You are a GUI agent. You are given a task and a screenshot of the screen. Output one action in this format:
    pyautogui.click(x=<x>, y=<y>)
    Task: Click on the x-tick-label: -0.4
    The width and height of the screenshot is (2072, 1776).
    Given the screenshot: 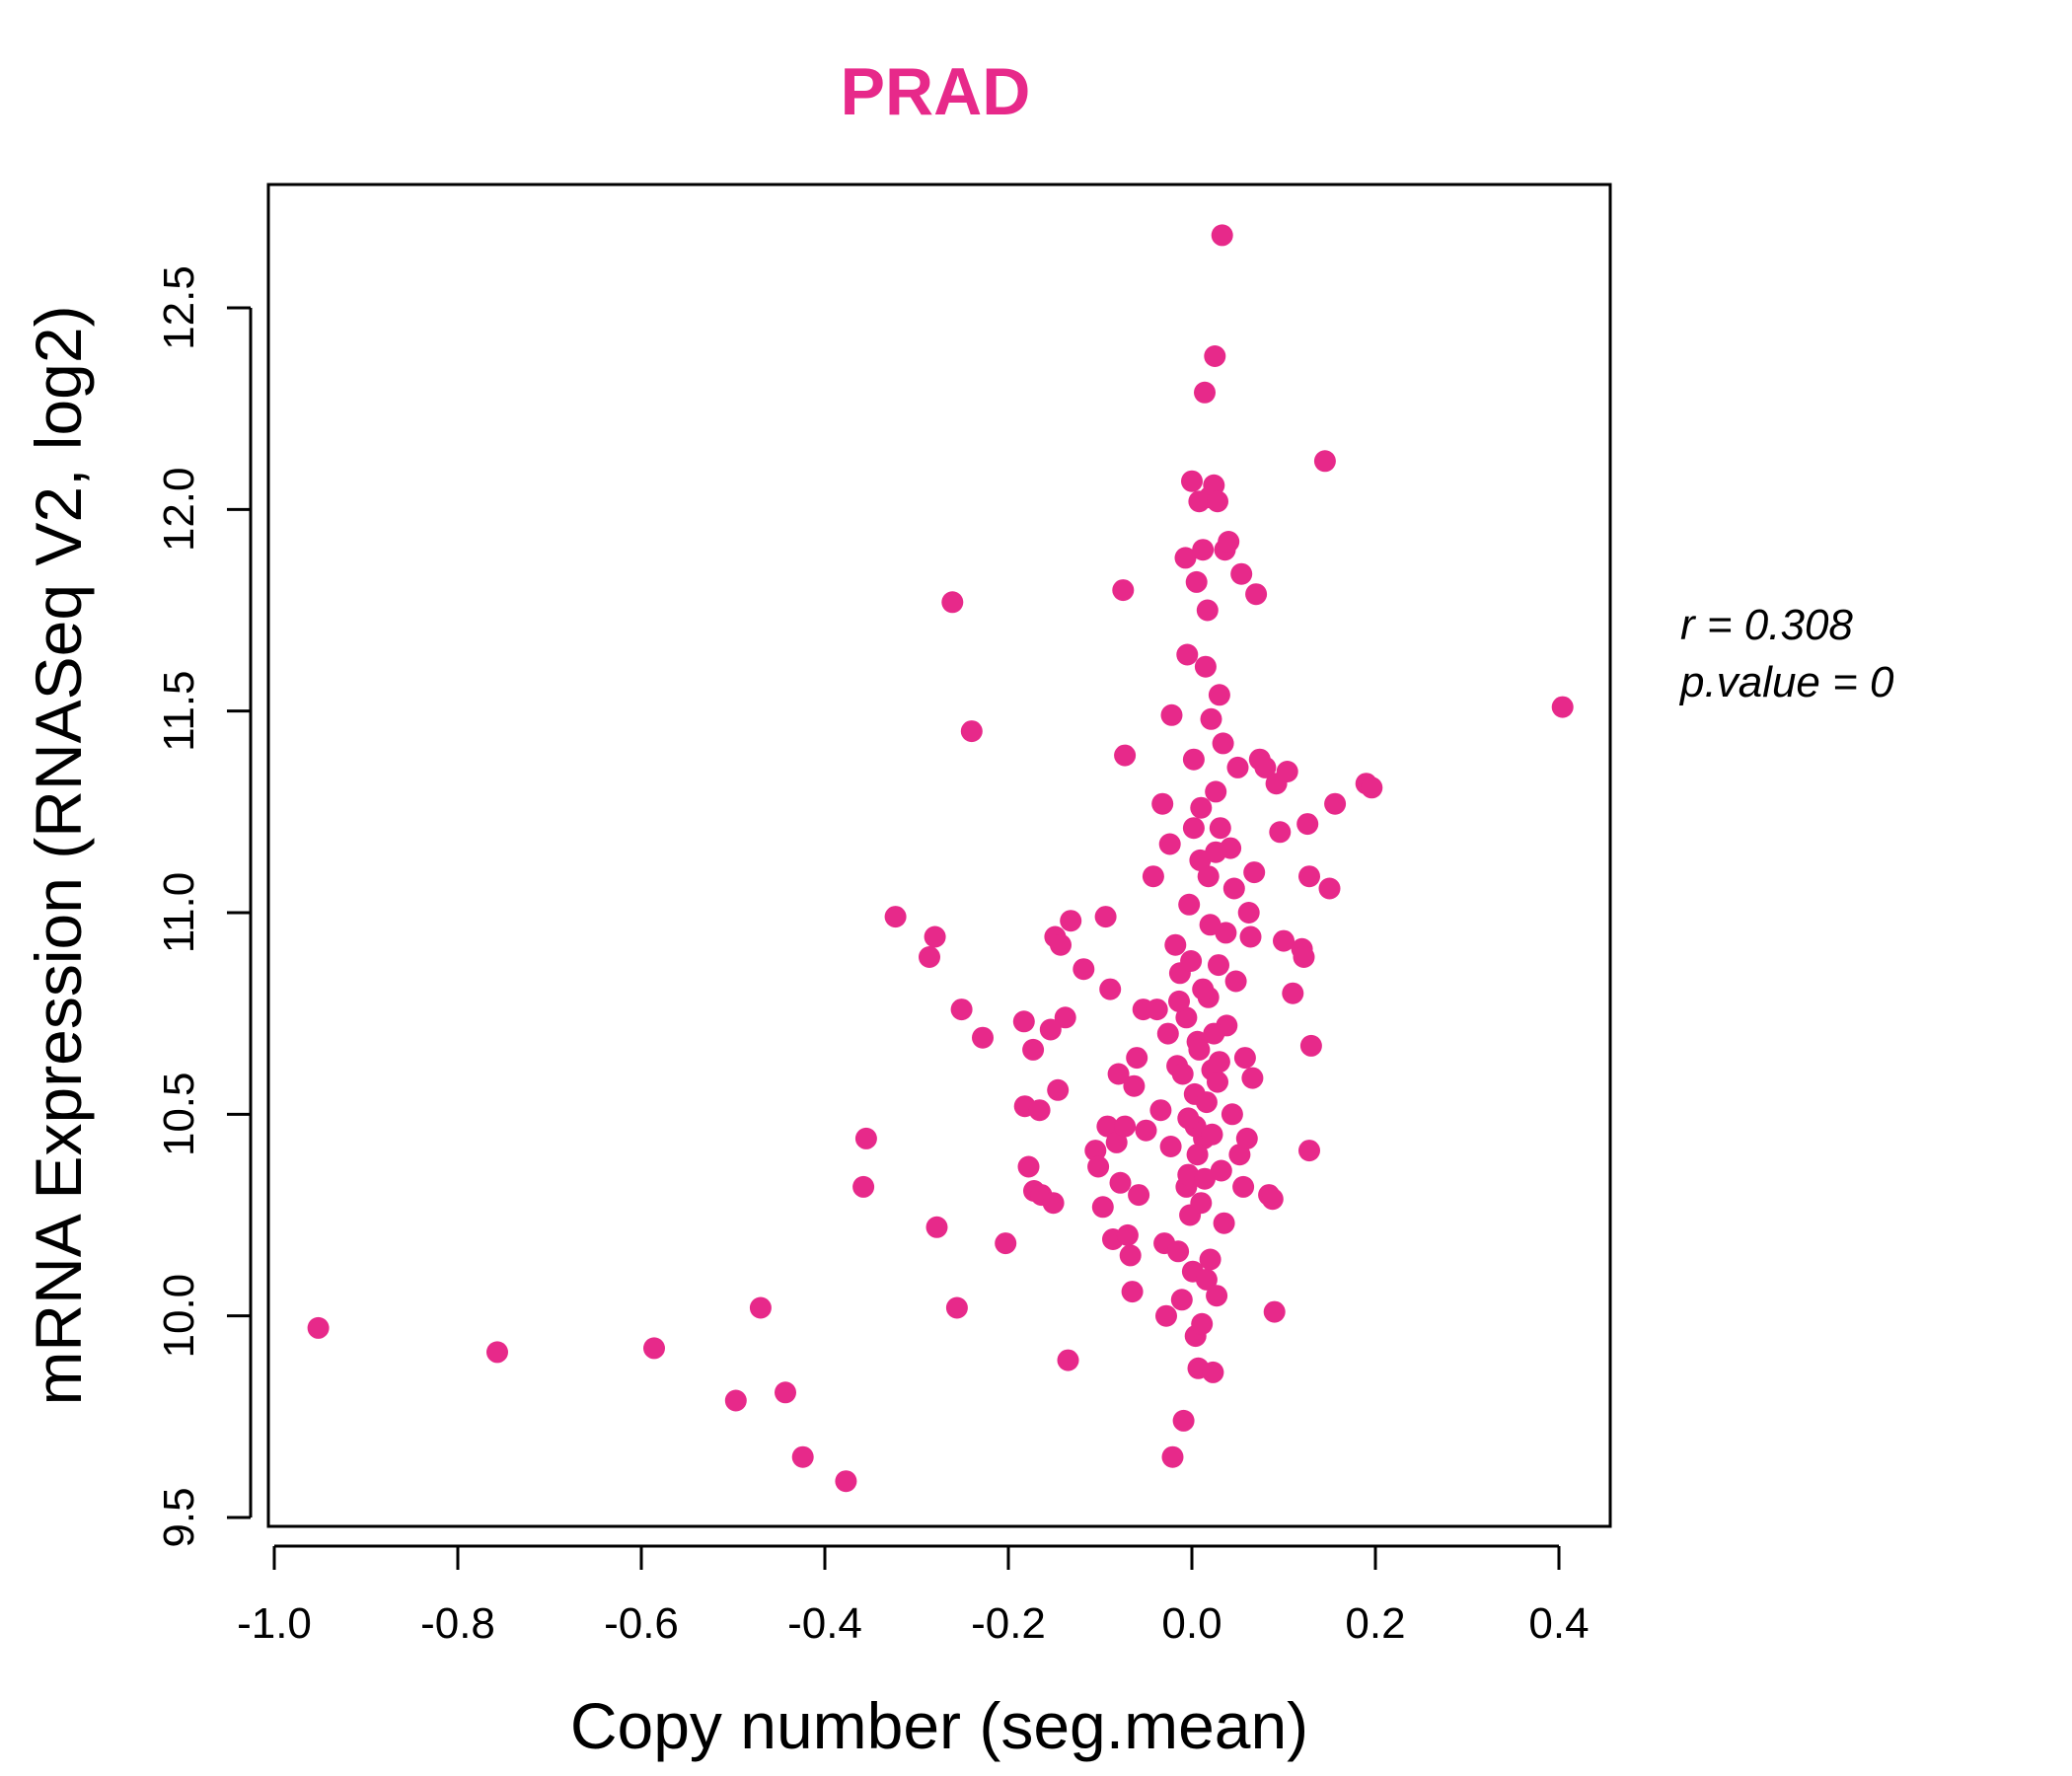 What is the action you would take?
    pyautogui.click(x=825, y=1624)
    